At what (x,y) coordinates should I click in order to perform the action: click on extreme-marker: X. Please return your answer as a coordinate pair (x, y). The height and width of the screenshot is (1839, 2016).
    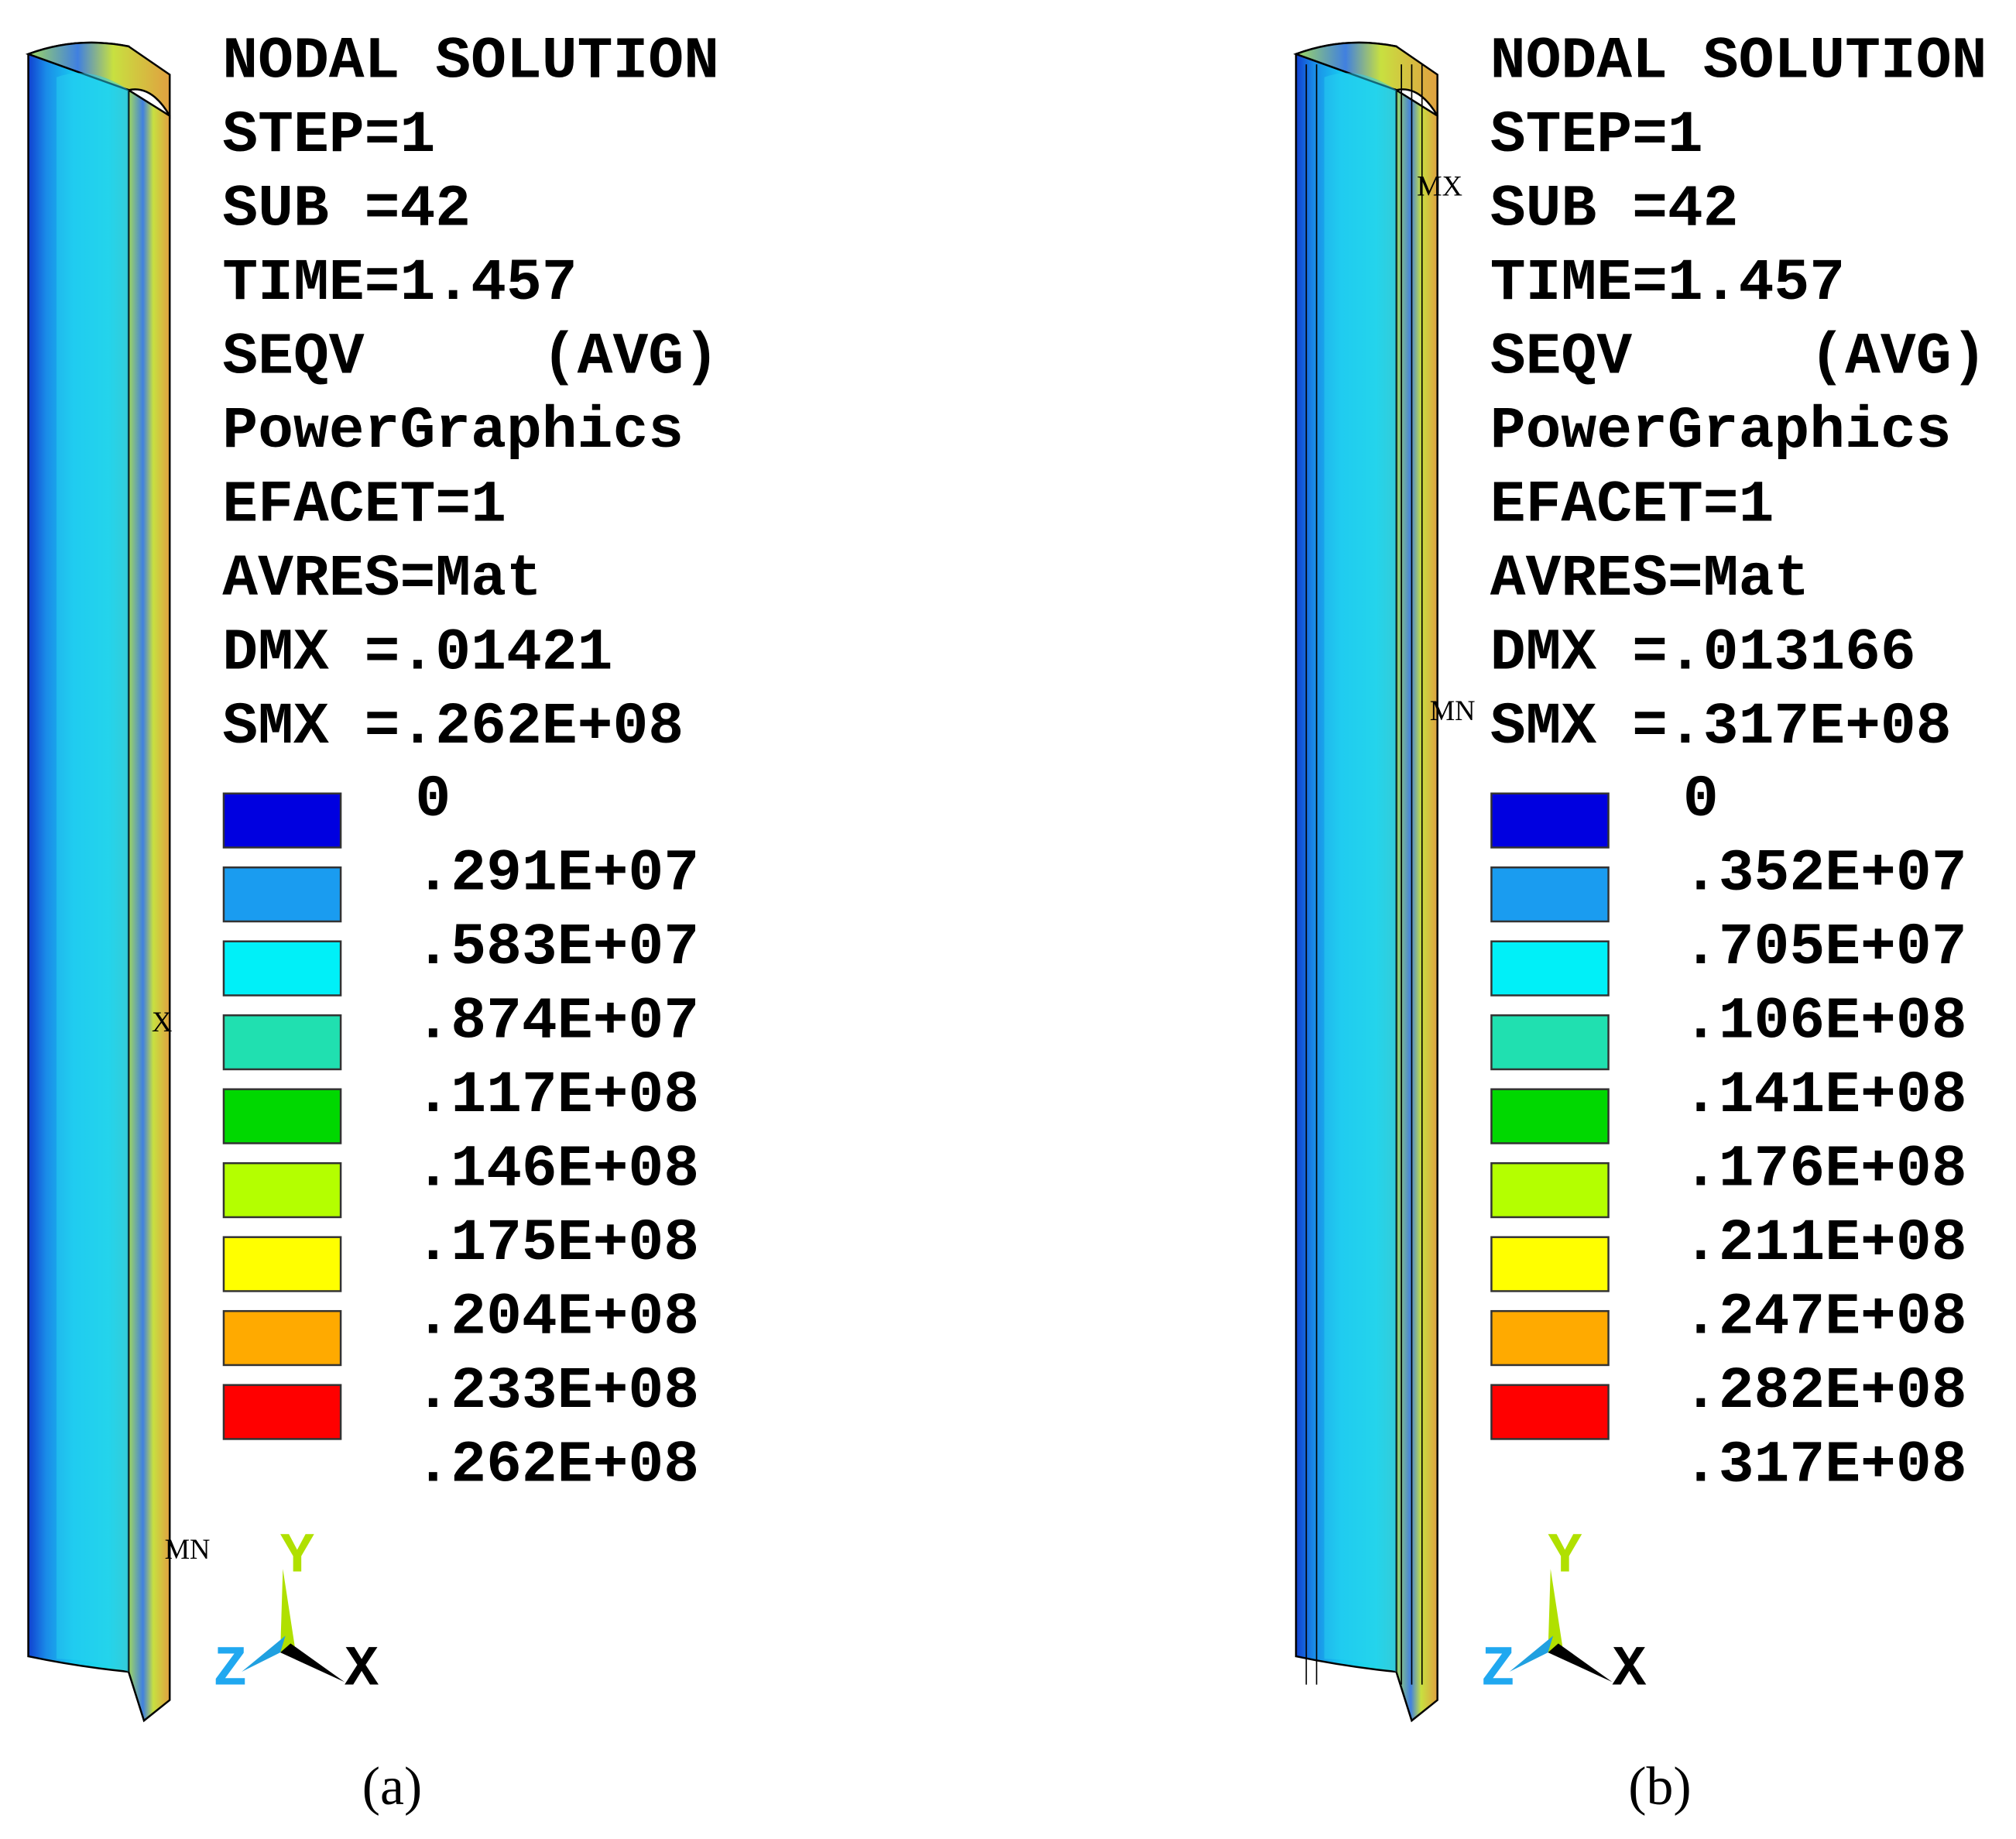
    Looking at the image, I should click on (162, 1022).